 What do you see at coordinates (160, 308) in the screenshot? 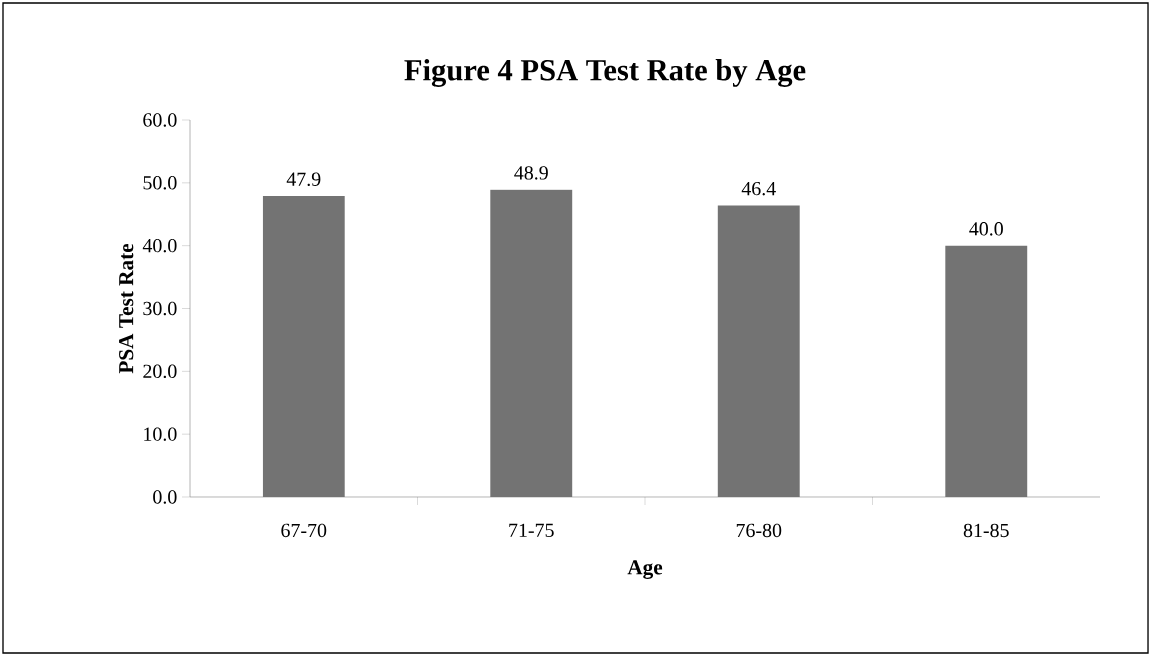
I see `y-tick-label: 30.0` at bounding box center [160, 308].